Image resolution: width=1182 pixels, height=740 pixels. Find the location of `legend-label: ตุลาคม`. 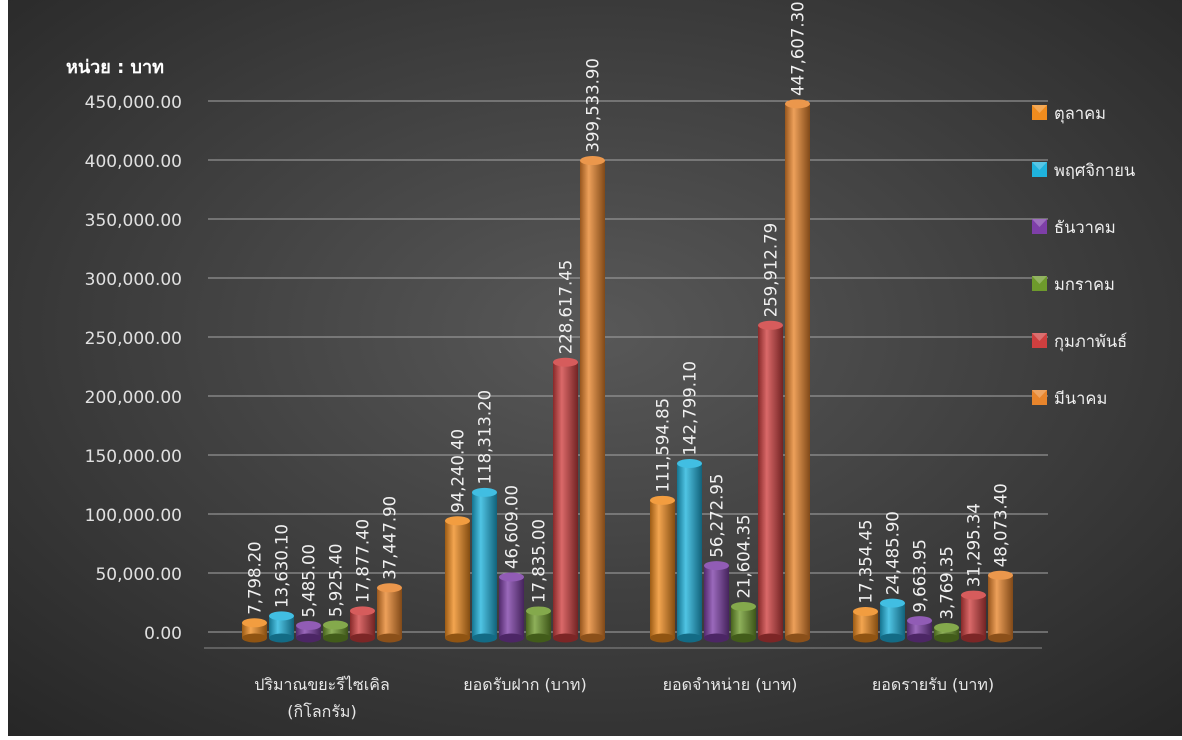

legend-label: ตุลาคม is located at coordinates (1080, 114).